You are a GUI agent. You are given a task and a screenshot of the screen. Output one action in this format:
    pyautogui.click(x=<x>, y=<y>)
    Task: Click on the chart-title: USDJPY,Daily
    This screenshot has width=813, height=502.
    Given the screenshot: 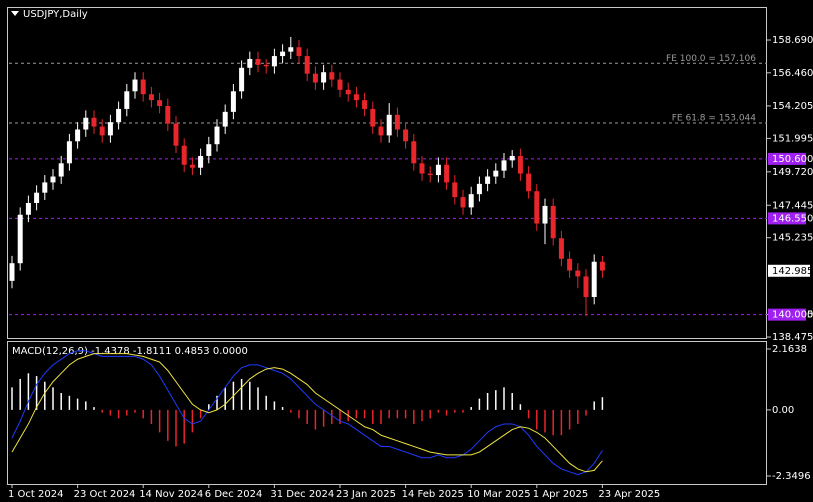 What is the action you would take?
    pyautogui.click(x=55, y=14)
    